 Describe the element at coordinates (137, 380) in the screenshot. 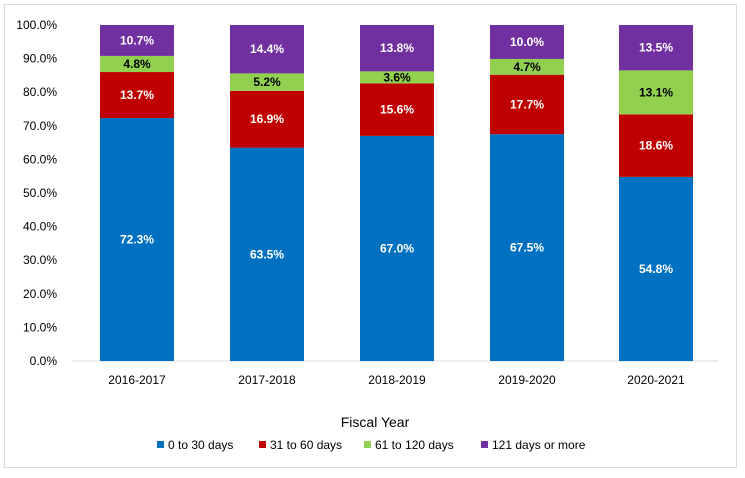

I see `x-tick-label: 2016-2017` at that location.